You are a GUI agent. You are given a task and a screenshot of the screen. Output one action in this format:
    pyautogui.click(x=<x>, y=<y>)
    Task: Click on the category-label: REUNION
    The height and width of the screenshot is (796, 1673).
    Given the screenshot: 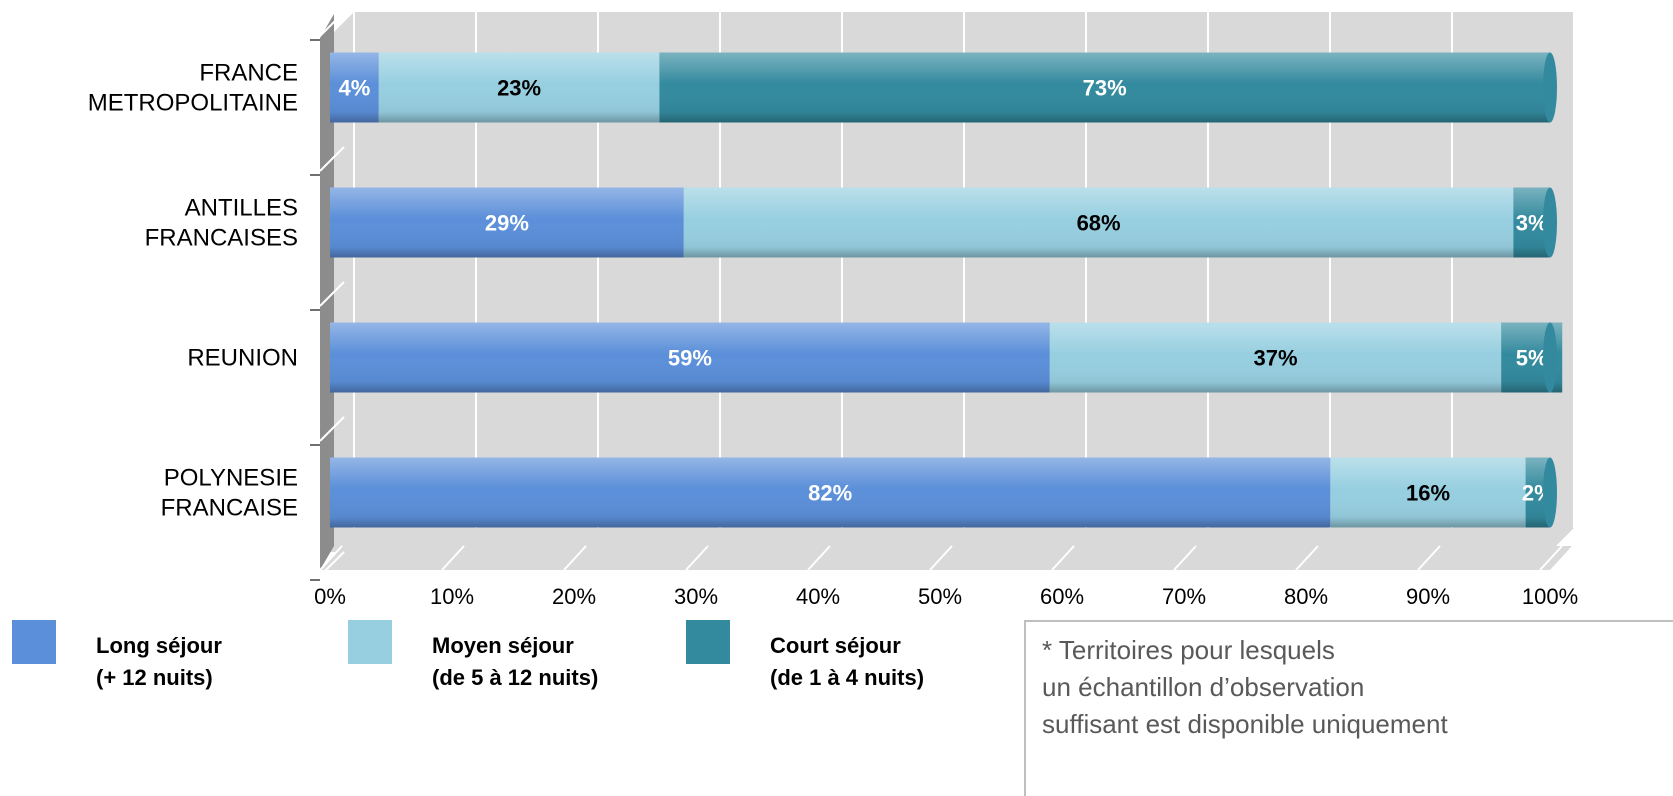 What is the action you would take?
    pyautogui.click(x=242, y=358)
    